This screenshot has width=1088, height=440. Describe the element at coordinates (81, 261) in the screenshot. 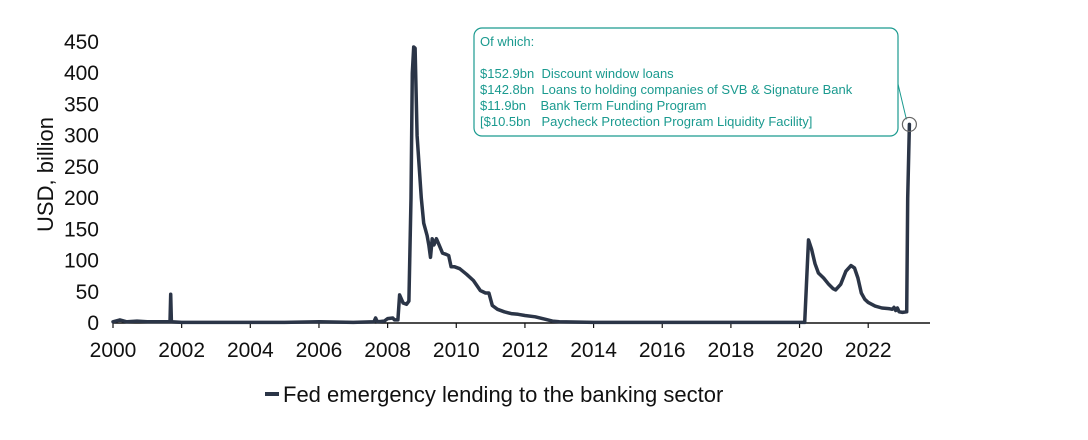

I see `y-tick-label: 100` at that location.